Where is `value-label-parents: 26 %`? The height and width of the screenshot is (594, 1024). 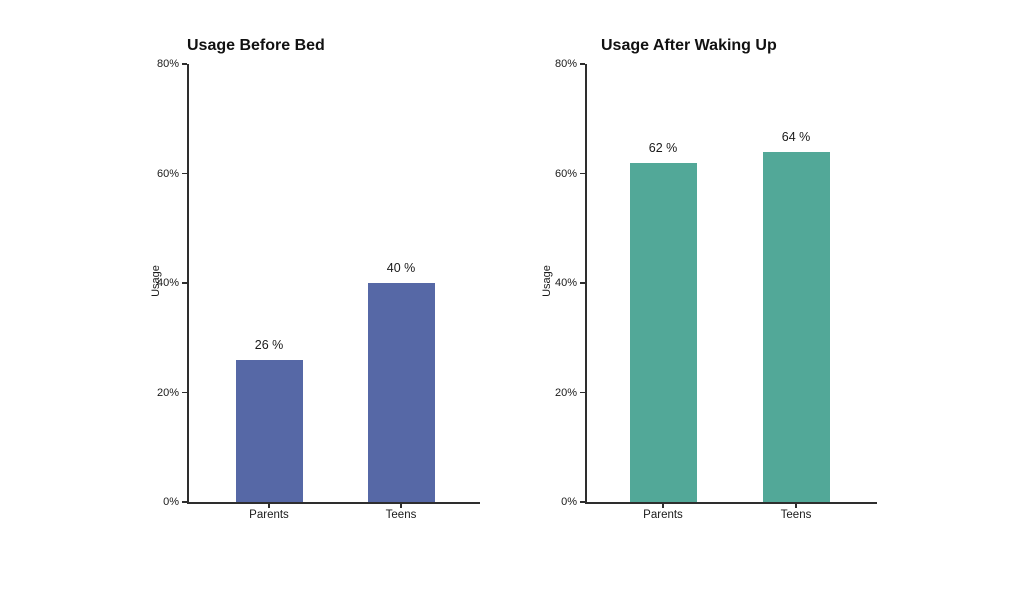
value-label-parents: 26 % is located at coordinates (269, 344).